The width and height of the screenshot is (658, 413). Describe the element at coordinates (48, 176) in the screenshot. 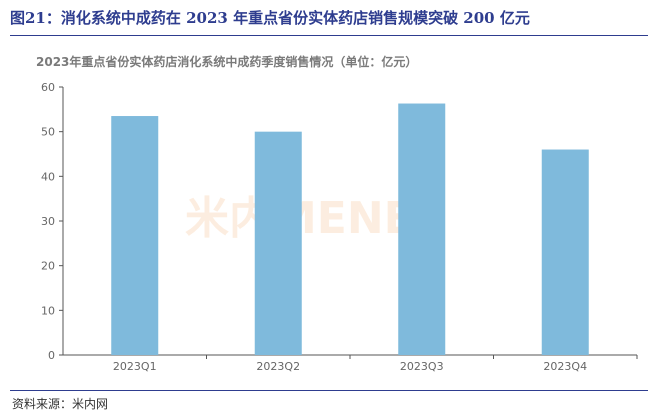

I see `y-tick-label: 40` at that location.